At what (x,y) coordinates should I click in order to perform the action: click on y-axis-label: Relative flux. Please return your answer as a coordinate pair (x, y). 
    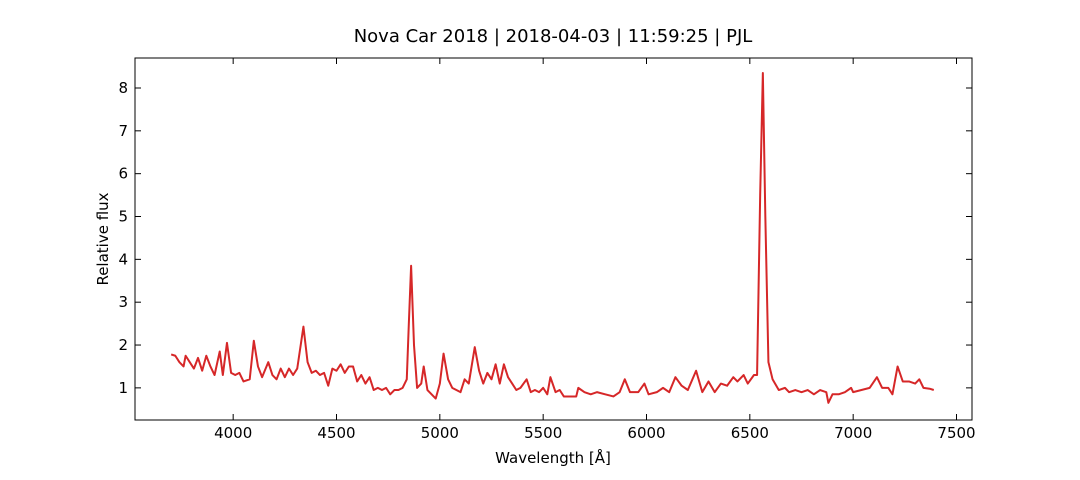
    Looking at the image, I should click on (103, 238).